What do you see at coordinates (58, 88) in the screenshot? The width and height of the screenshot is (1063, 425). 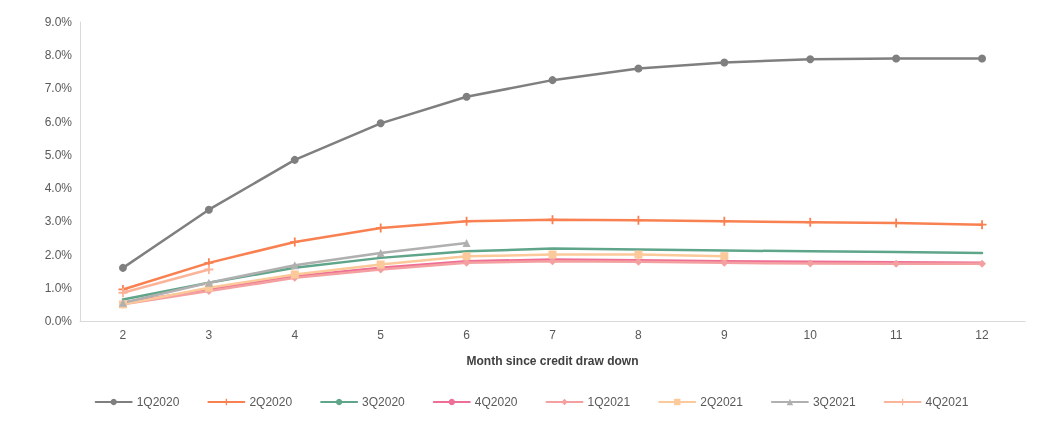 I see `y-tick-label: 7.0%` at bounding box center [58, 88].